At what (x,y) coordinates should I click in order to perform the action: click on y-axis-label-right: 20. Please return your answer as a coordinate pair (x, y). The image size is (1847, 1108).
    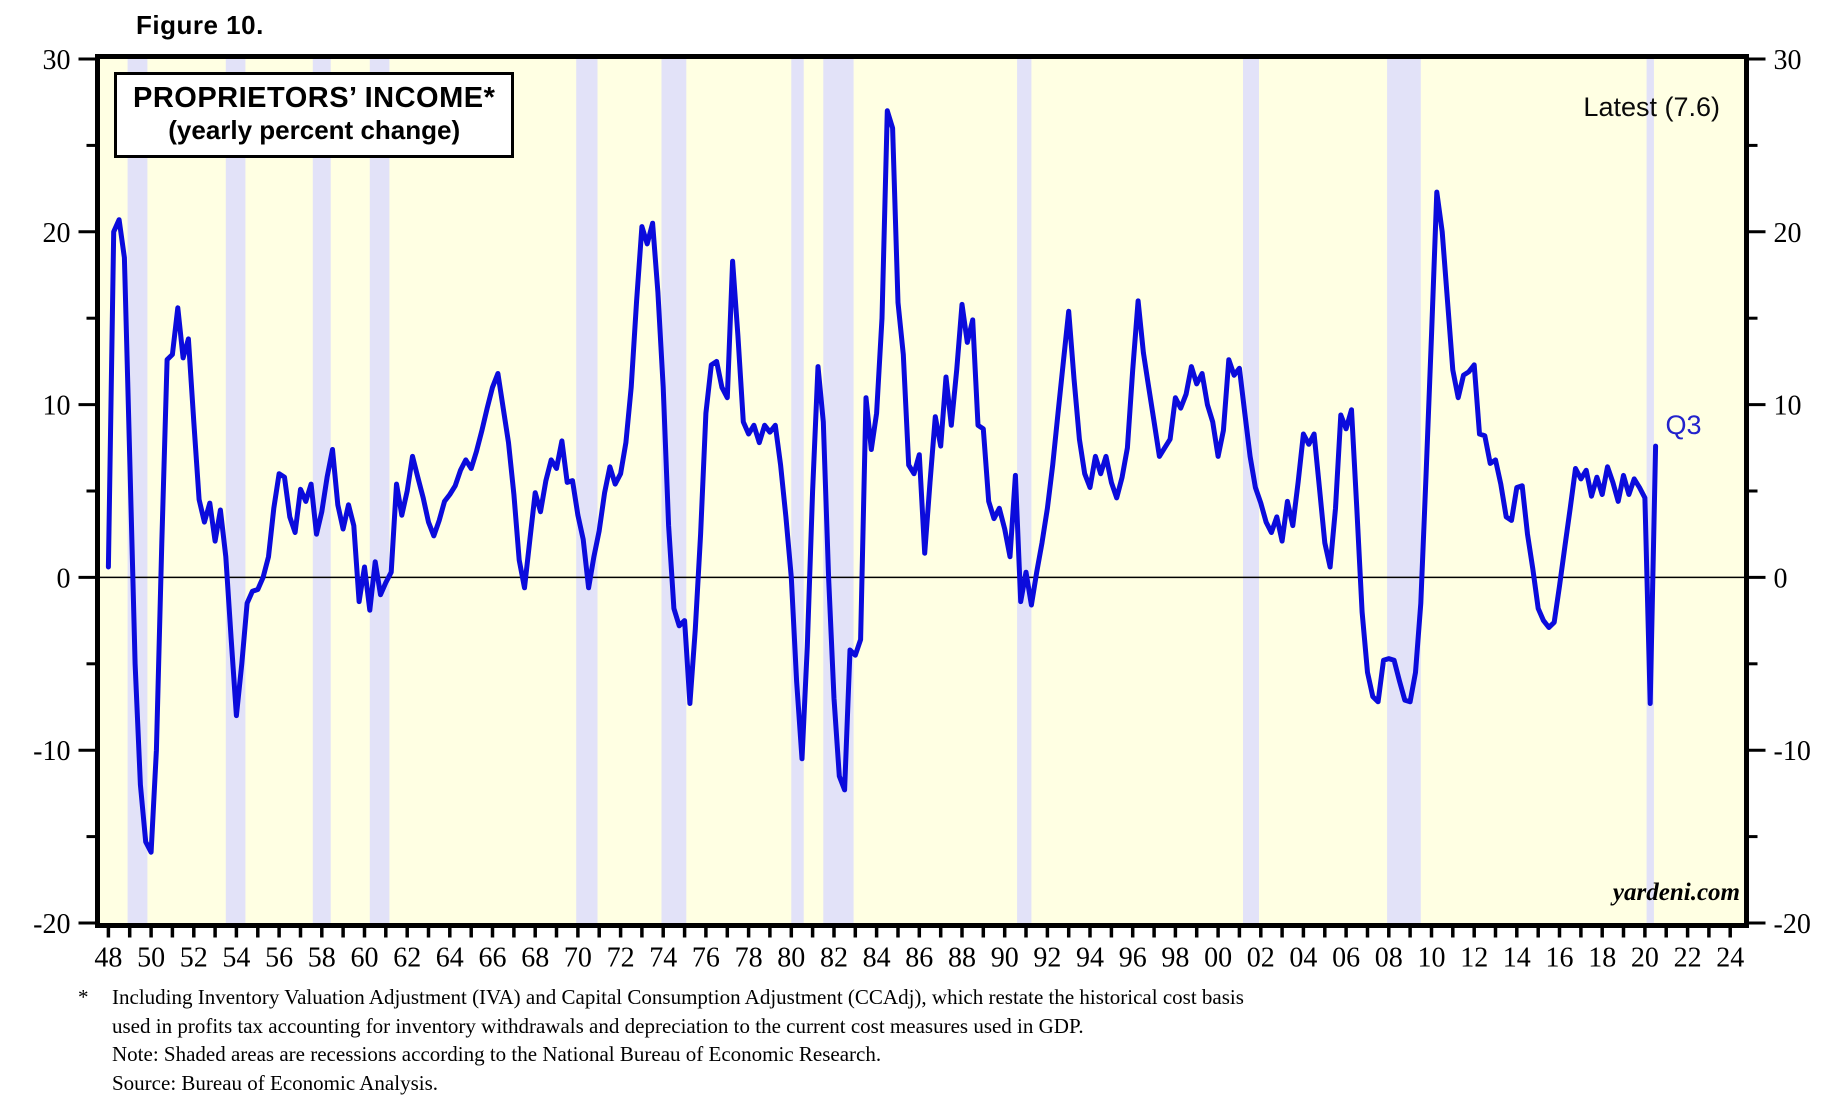
    Looking at the image, I should click on (1788, 233).